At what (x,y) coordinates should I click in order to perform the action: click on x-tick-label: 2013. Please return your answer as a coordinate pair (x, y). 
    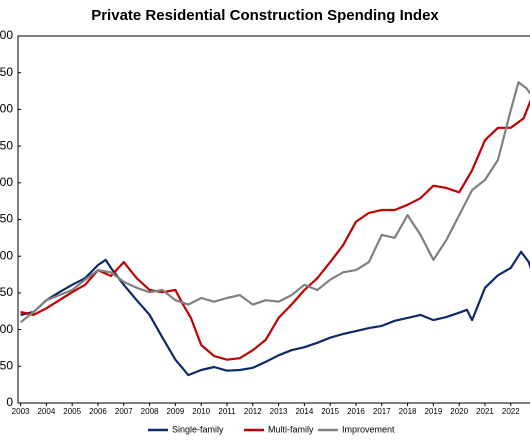
    Looking at the image, I should click on (279, 411).